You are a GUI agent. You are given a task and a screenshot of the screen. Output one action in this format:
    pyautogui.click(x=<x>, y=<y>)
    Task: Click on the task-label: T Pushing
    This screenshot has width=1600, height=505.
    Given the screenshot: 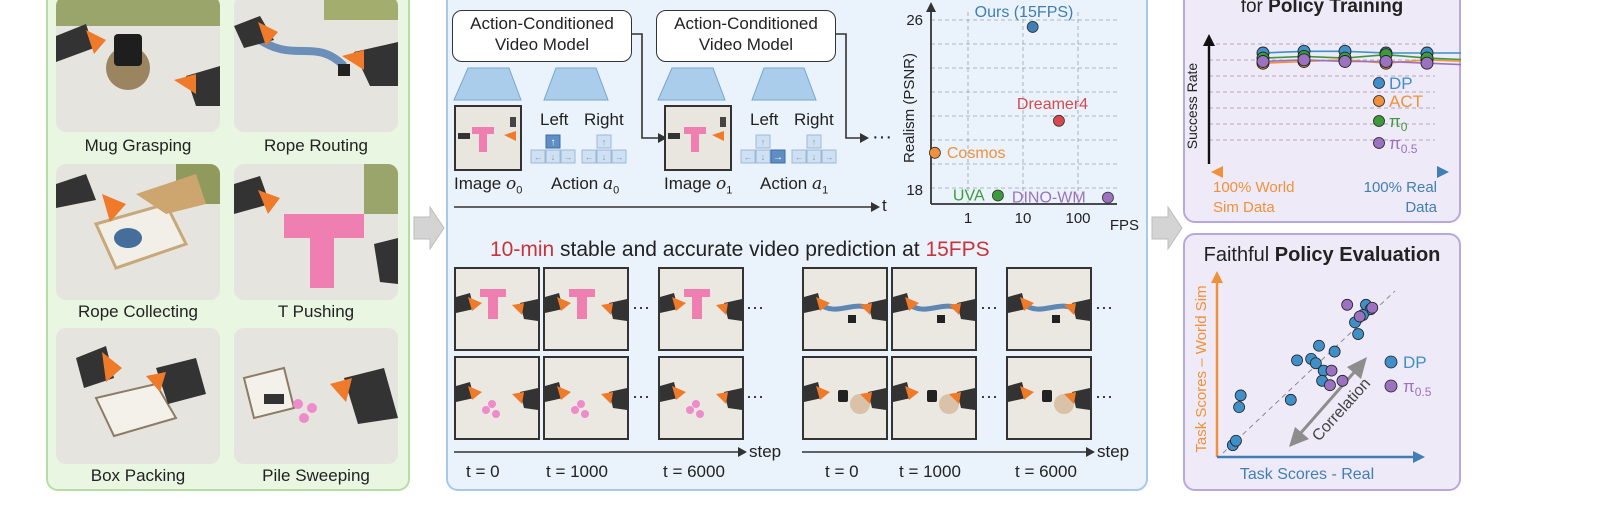 What is the action you would take?
    pyautogui.click(x=316, y=311)
    